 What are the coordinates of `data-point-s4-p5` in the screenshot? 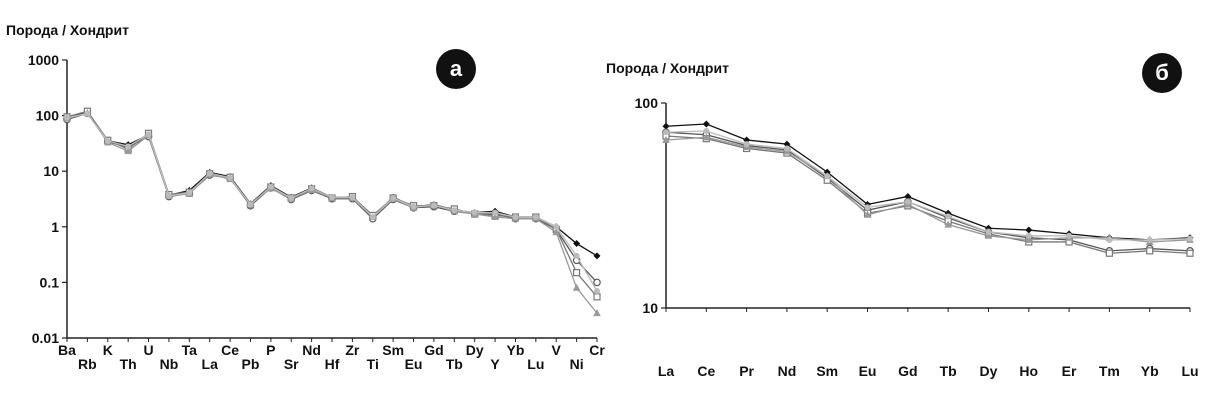 It's located at (867, 207).